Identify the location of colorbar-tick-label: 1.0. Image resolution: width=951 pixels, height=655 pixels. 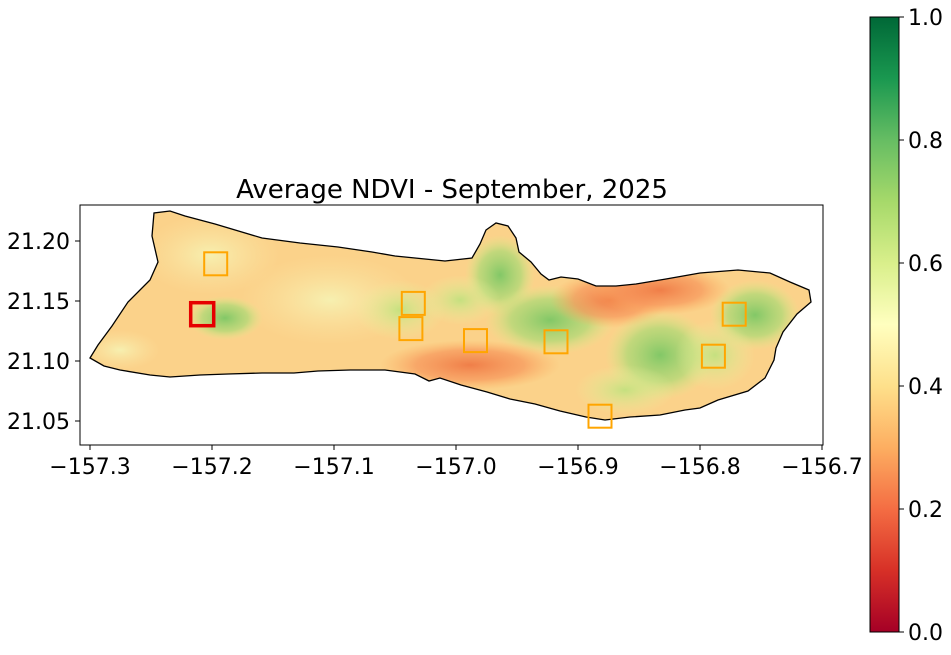
(925, 18).